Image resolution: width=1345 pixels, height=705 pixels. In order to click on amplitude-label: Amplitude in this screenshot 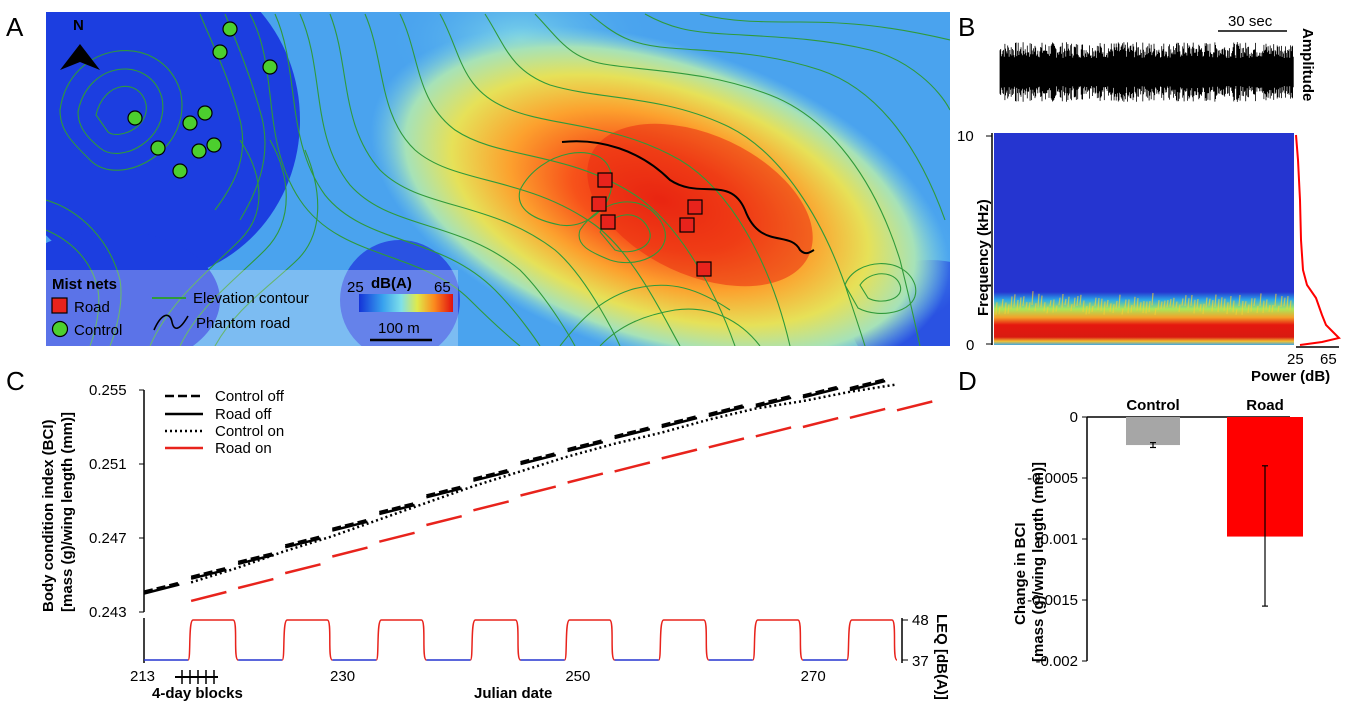, I will do `click(1307, 64)`.